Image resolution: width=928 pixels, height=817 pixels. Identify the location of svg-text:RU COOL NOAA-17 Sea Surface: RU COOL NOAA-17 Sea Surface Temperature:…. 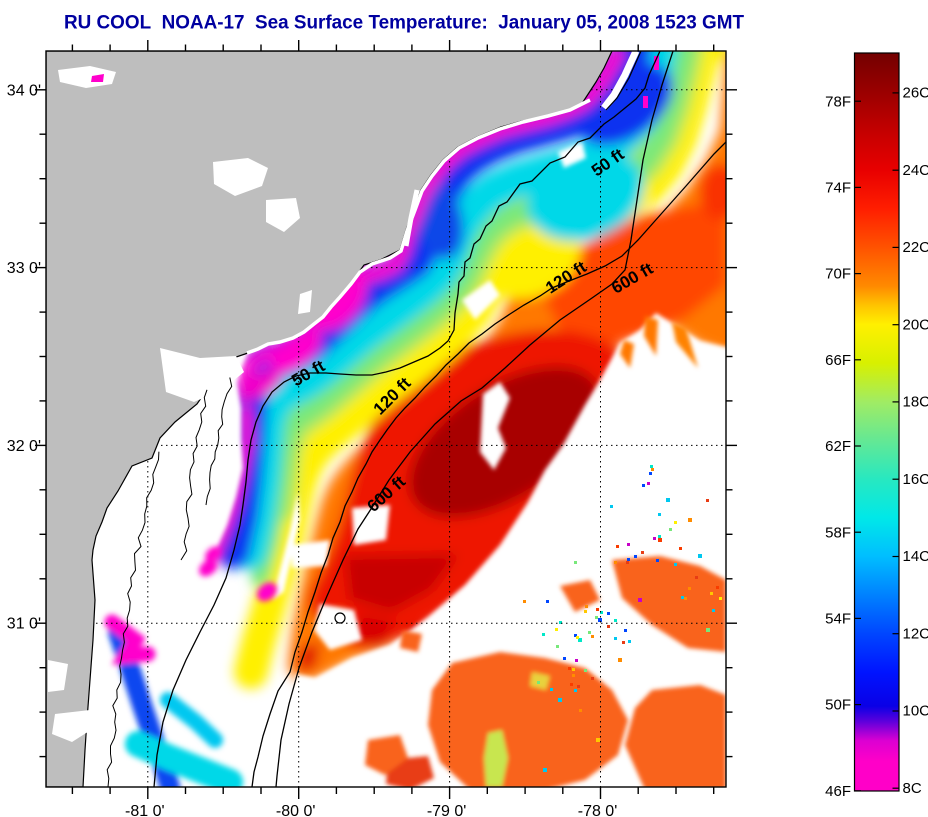
(404, 23).